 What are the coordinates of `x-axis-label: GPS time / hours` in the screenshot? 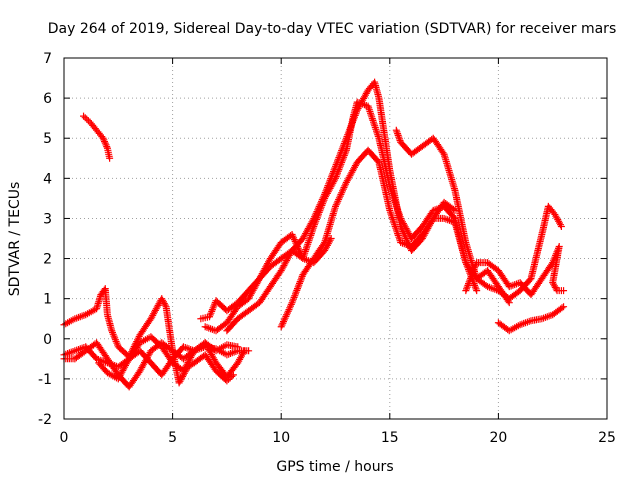 It's located at (334, 467).